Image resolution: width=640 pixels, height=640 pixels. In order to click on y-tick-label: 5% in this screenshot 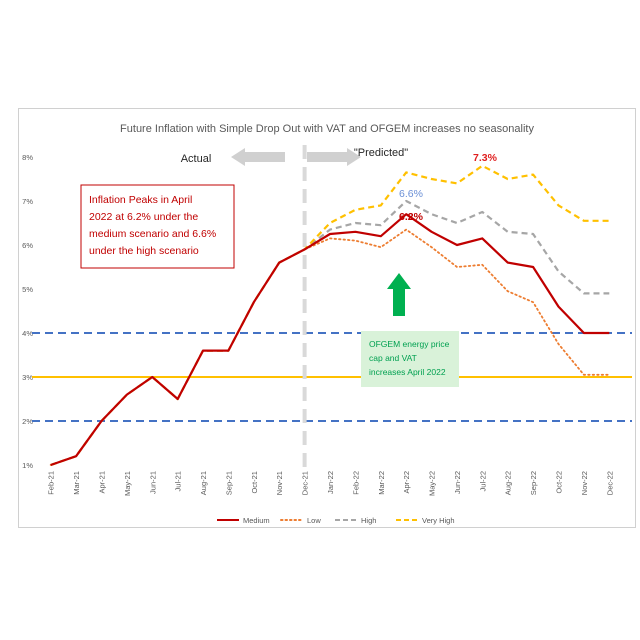, I will do `click(27, 289)`.